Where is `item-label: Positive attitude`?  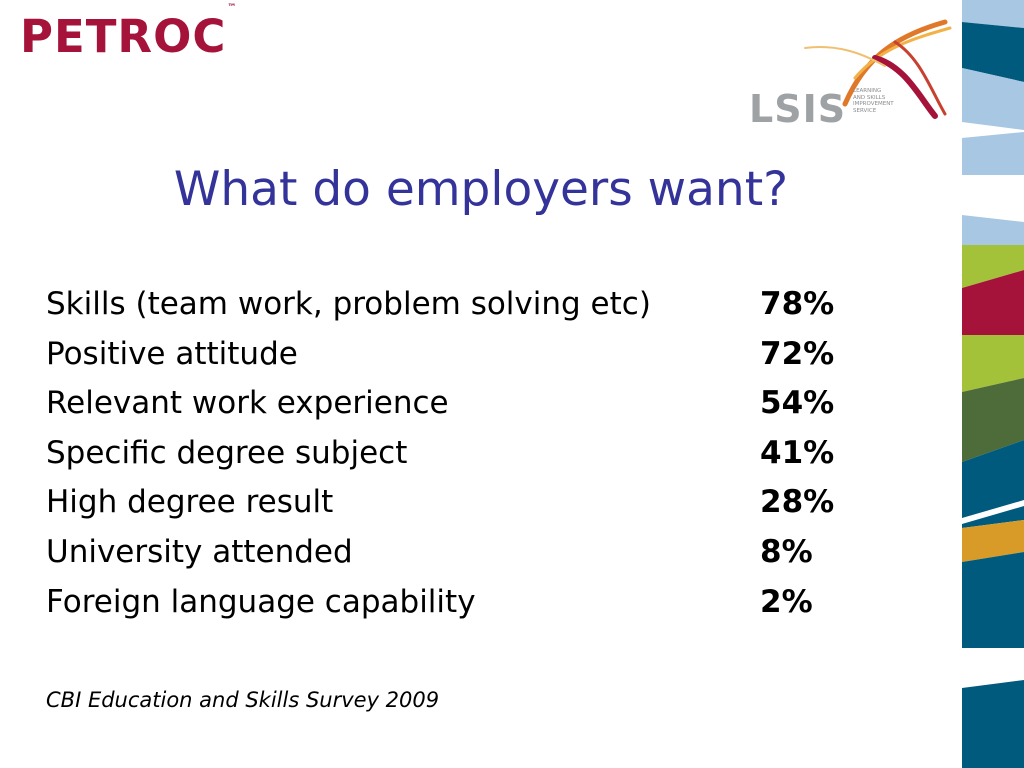
item-label: Positive attitude is located at coordinates (172, 353).